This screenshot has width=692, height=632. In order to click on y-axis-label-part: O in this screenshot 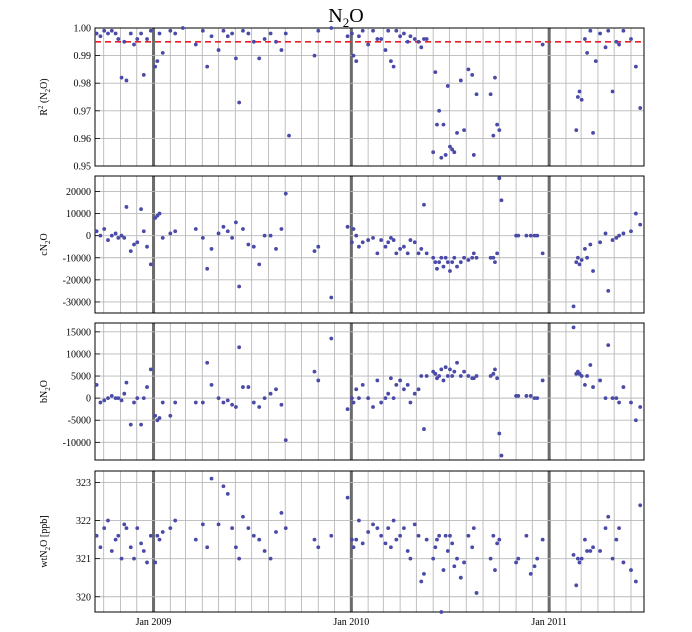, I will do `click(44, 236)`.